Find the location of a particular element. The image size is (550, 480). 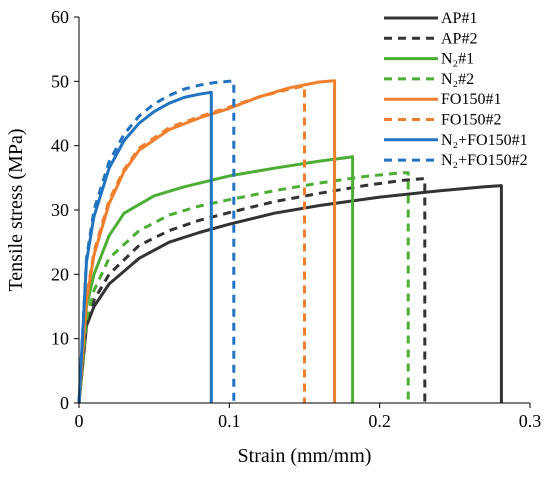

legend-label-4: N₂#2 is located at coordinates (457, 79).